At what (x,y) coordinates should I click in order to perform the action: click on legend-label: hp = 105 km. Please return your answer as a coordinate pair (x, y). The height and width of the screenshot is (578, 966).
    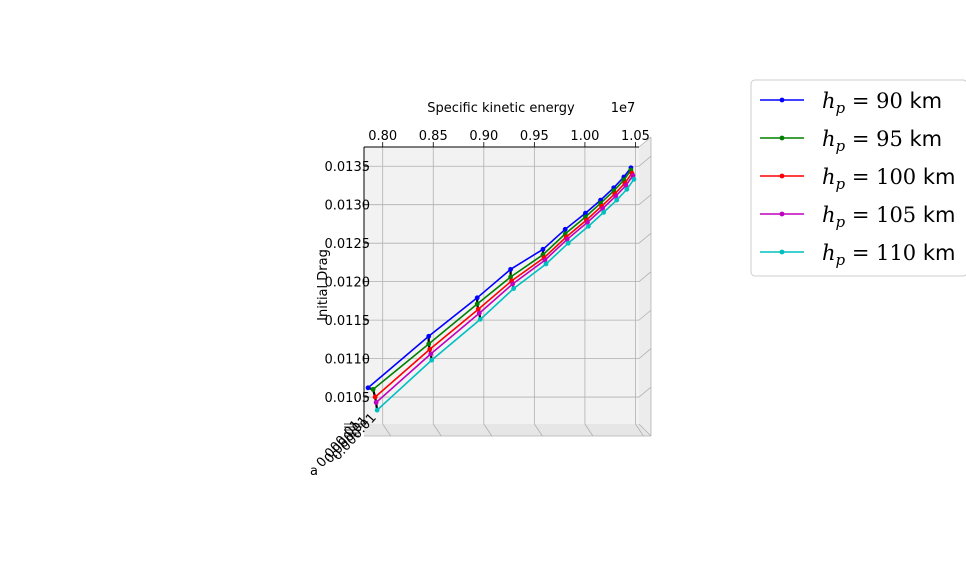
    Looking at the image, I should click on (888, 217).